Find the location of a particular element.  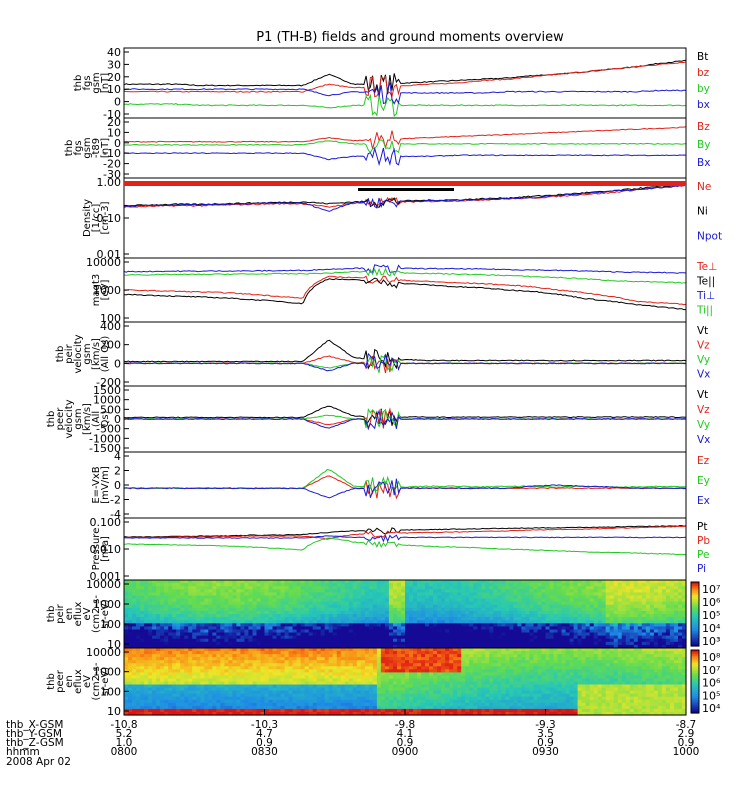

y-tick-label: 0.01 is located at coordinates (109, 254).